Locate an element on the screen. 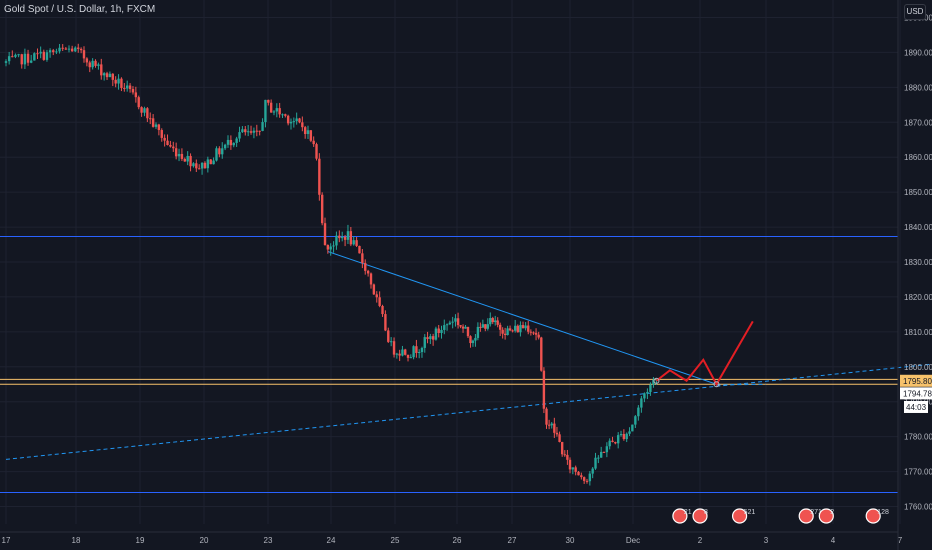 This screenshot has height=550, width=932. projection is located at coordinates (703, 354).